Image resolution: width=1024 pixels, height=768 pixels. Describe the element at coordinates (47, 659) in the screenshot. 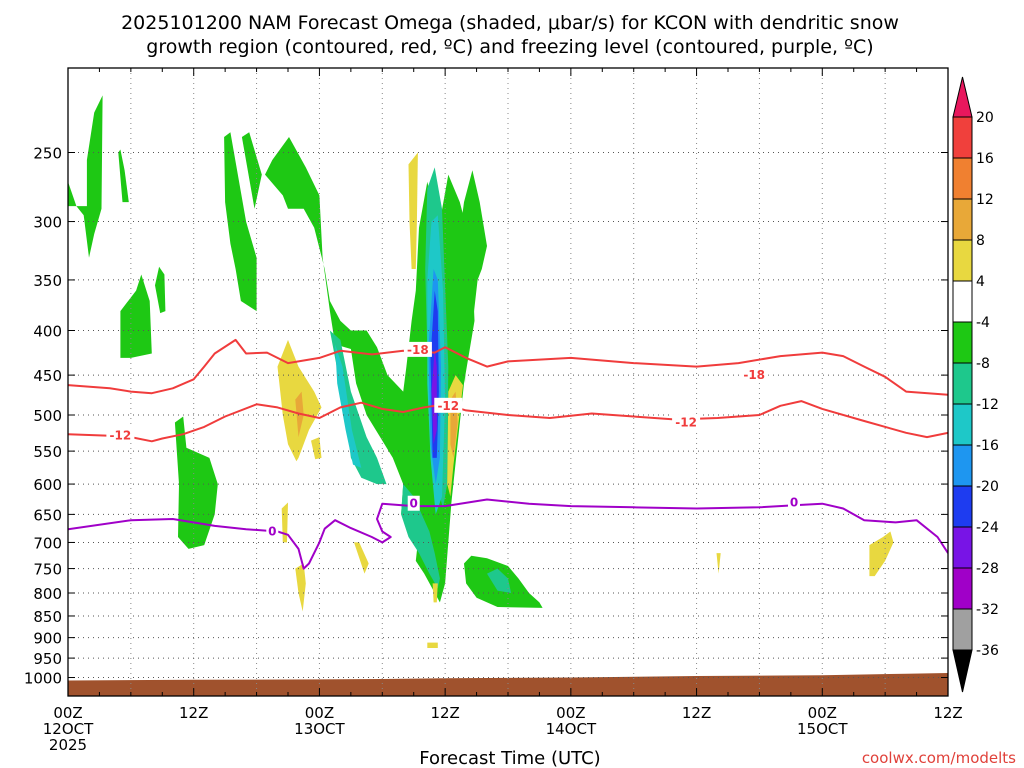

I see `y-tick-label: 950` at that location.